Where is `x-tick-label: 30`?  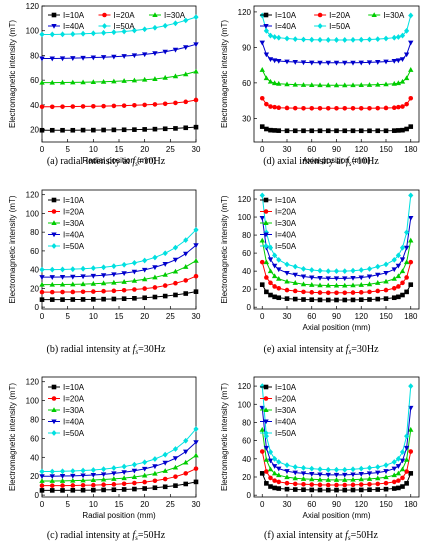
x-tick-label: 30 is located at coordinates (287, 149).